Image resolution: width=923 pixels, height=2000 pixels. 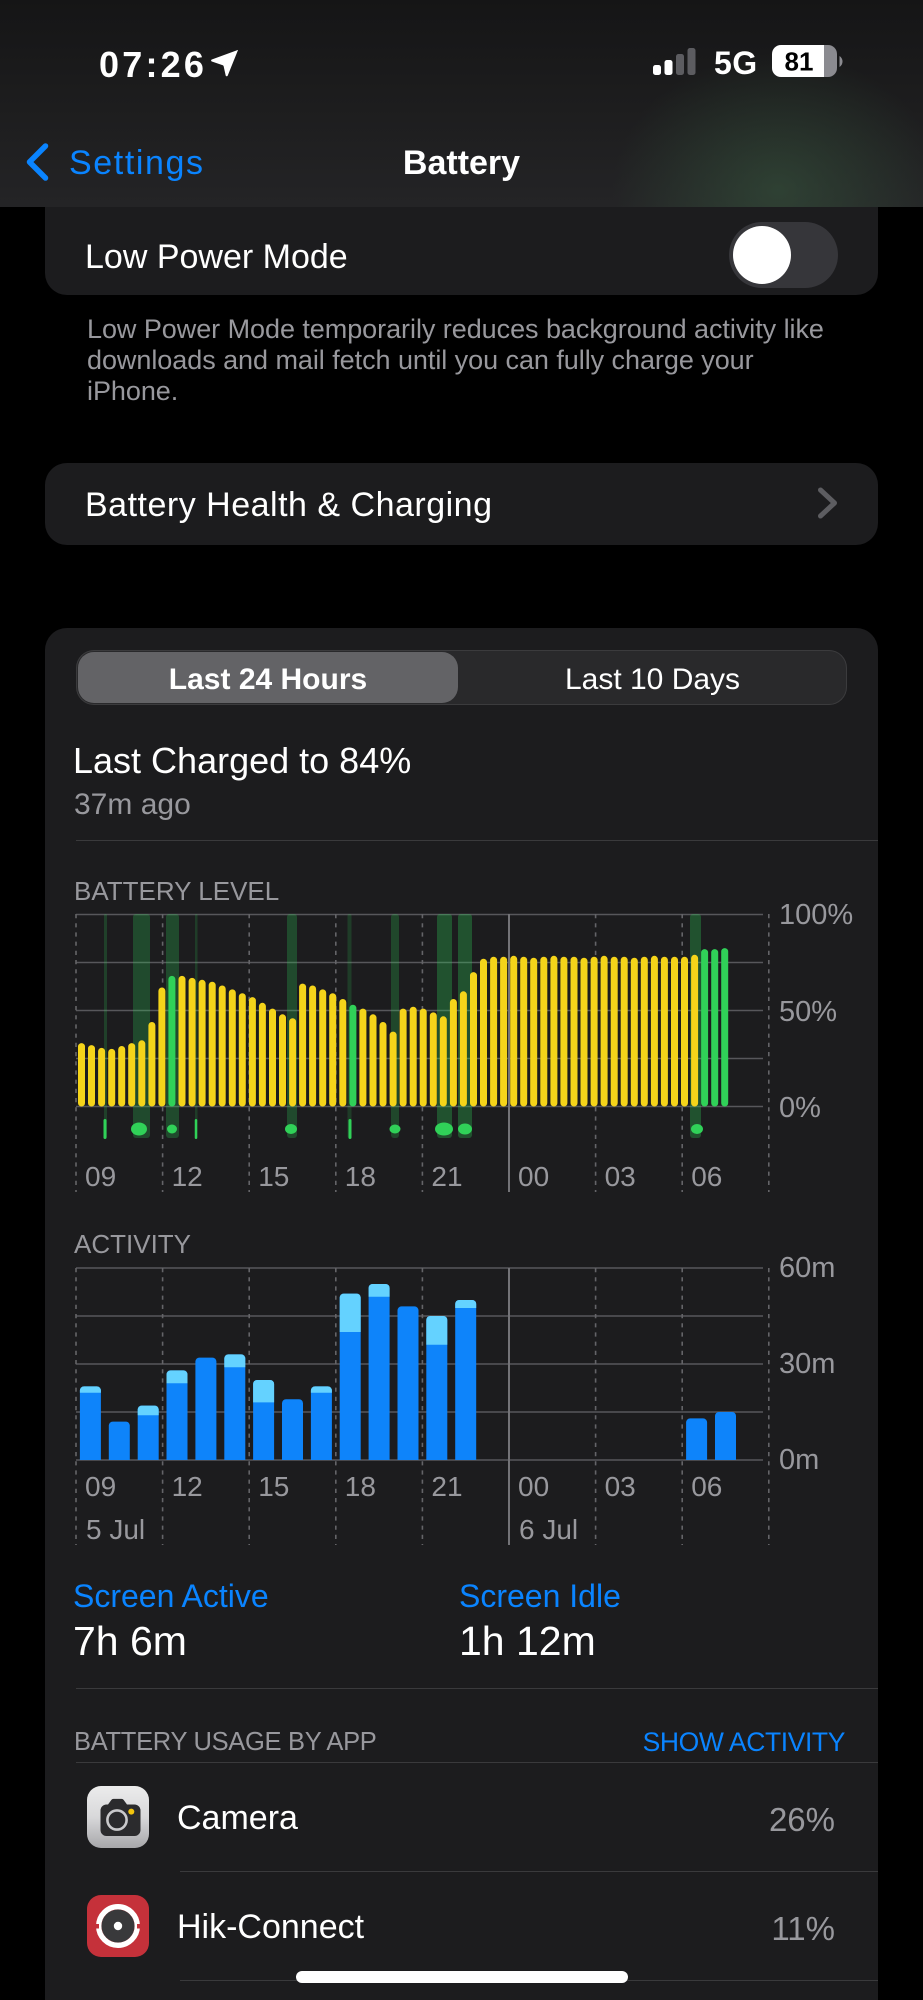 What do you see at coordinates (808, 1012) in the screenshot?
I see `svg-text: 50%` at bounding box center [808, 1012].